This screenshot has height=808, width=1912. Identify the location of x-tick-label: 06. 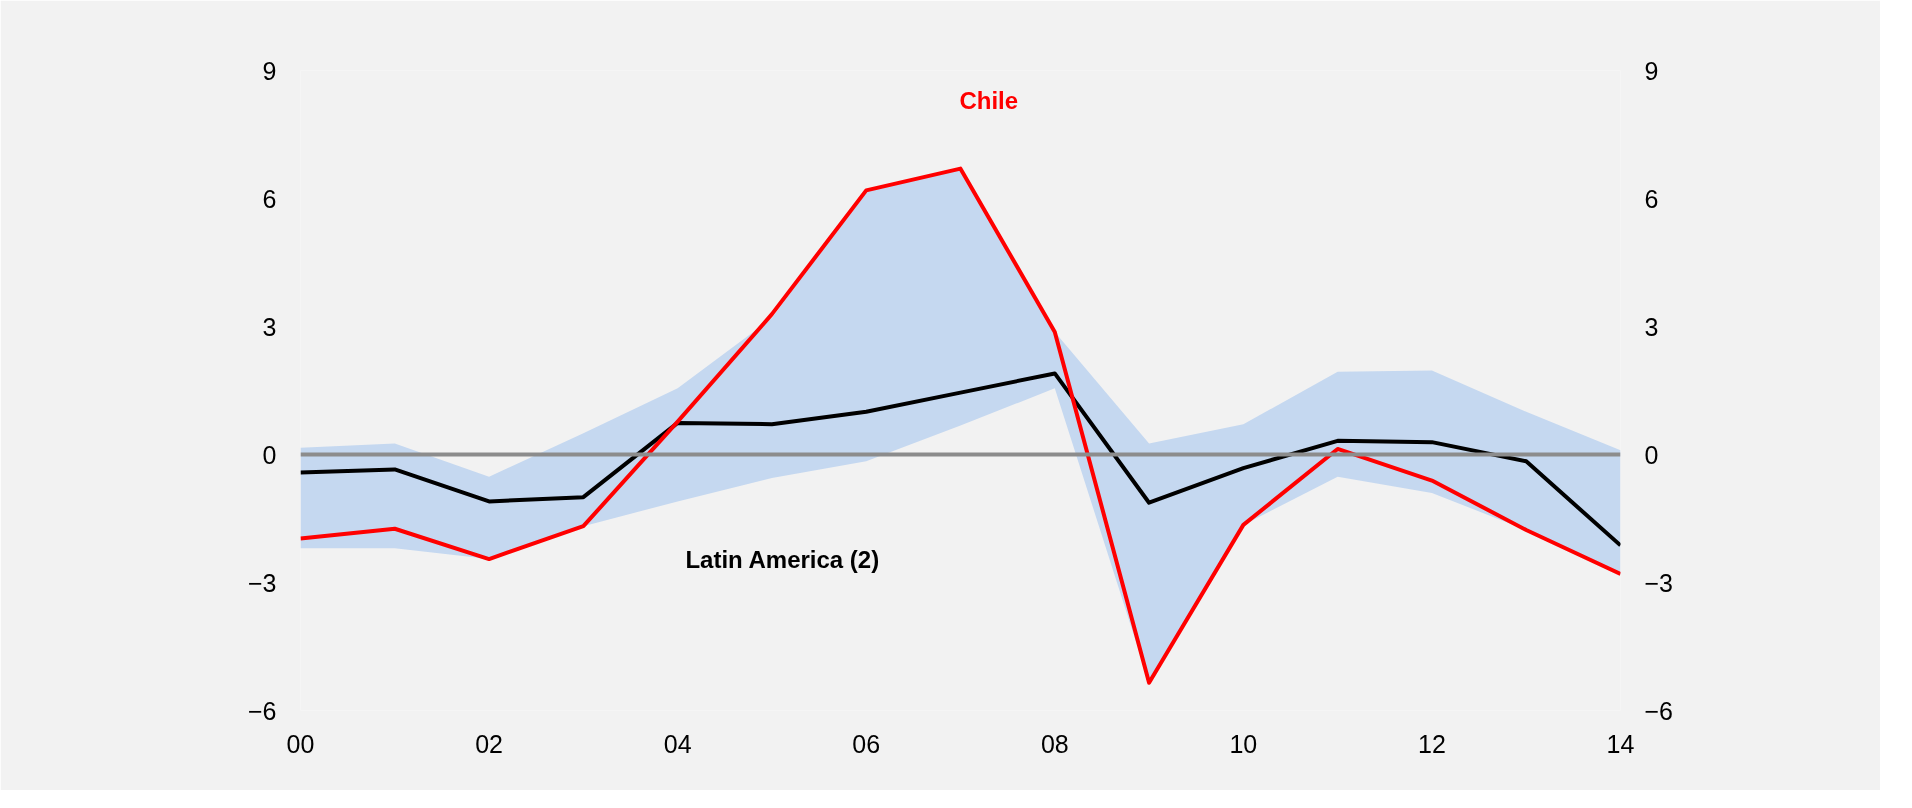
(866, 743).